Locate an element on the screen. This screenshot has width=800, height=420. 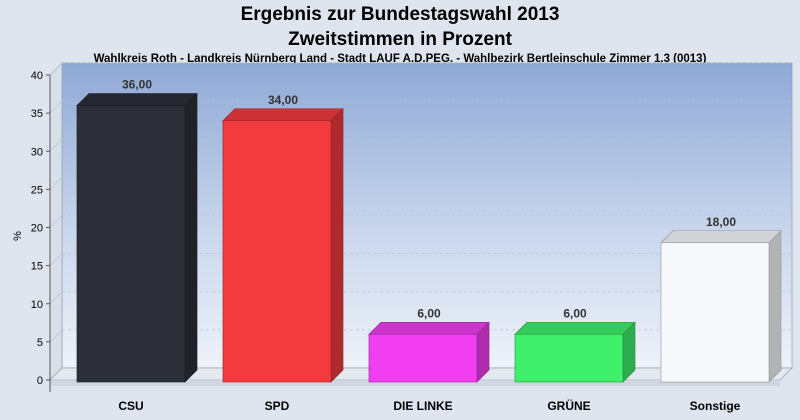
bar-die-linke is located at coordinates (429, 352).